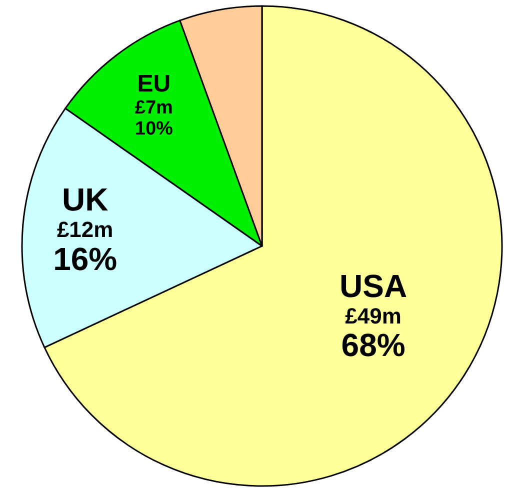 This screenshot has height=489, width=510. What do you see at coordinates (154, 84) in the screenshot?
I see `slice-label: EU` at bounding box center [154, 84].